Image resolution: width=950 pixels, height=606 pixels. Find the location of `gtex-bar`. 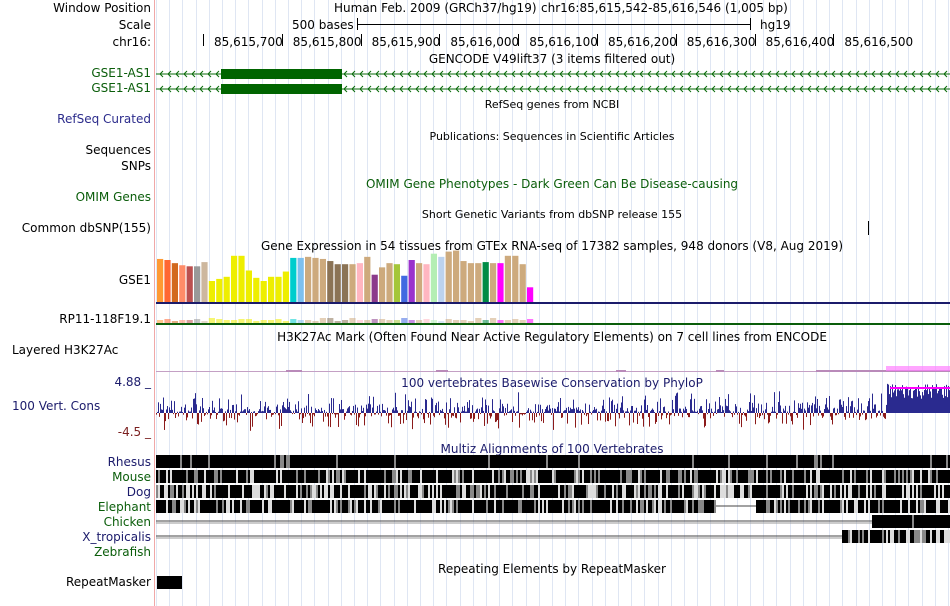

gtex-bar is located at coordinates (359, 282).